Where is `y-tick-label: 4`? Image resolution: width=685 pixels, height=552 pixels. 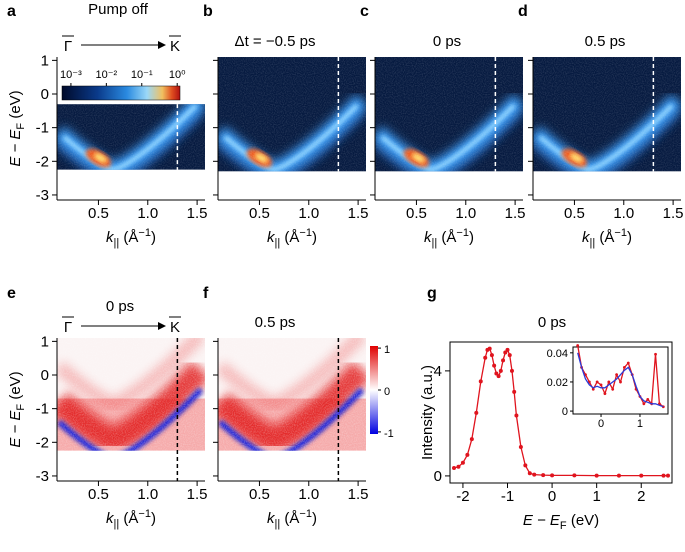 y-tick-label: 4 is located at coordinates (438, 371).